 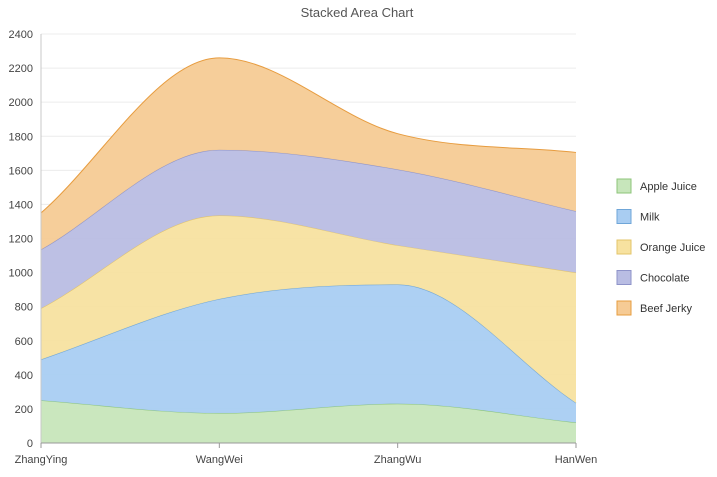 What do you see at coordinates (219, 460) in the screenshot?
I see `x-tick-label: WangWei` at bounding box center [219, 460].